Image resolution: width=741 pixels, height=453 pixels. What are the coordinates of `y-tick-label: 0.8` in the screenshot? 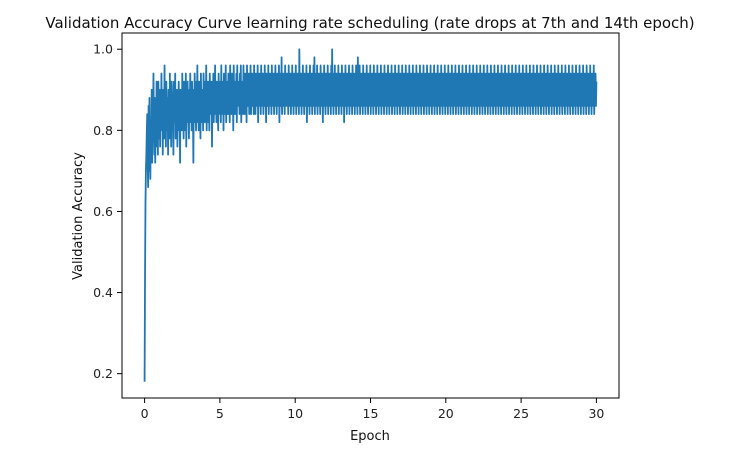 It's located at (103, 130).